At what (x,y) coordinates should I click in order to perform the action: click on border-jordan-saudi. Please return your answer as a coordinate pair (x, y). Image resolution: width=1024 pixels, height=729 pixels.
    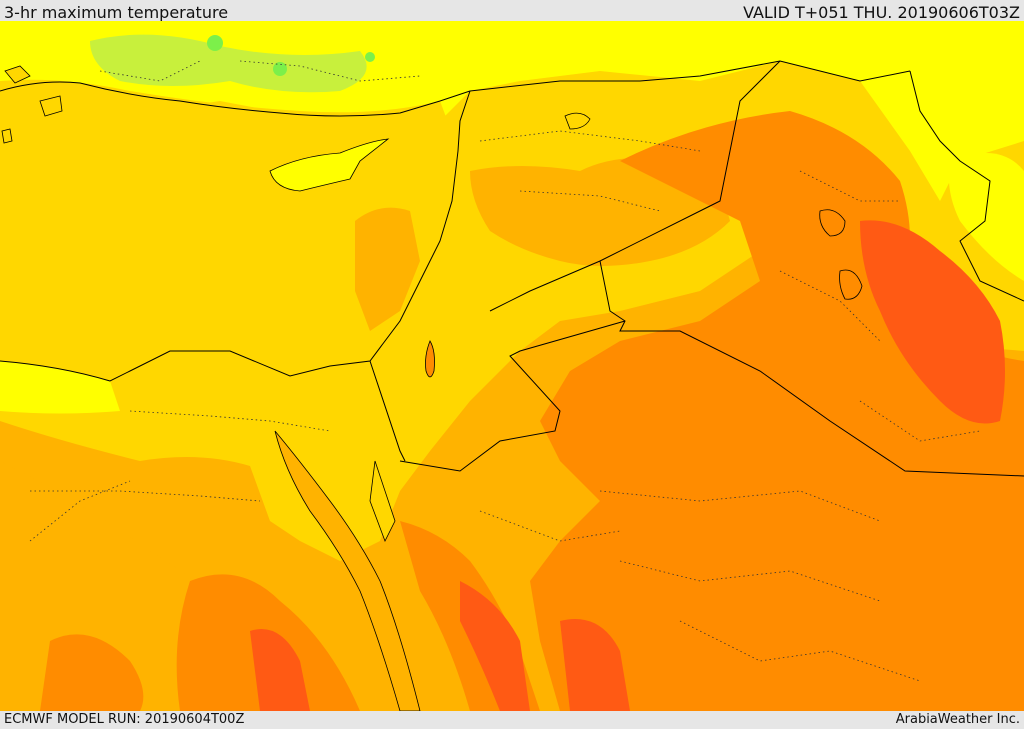
    Looking at the image, I should click on (512, 396).